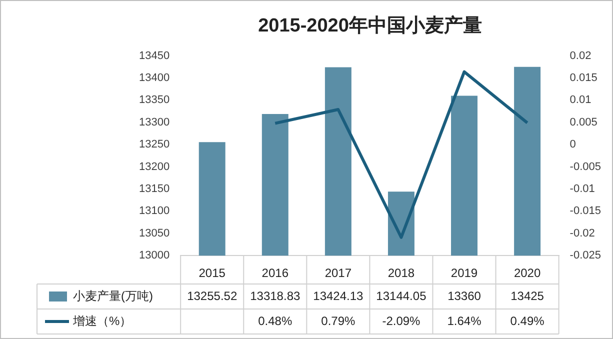  What do you see at coordinates (113, 295) in the screenshot?
I see `legend-label: 小麦产量(万吨)` at bounding box center [113, 295].